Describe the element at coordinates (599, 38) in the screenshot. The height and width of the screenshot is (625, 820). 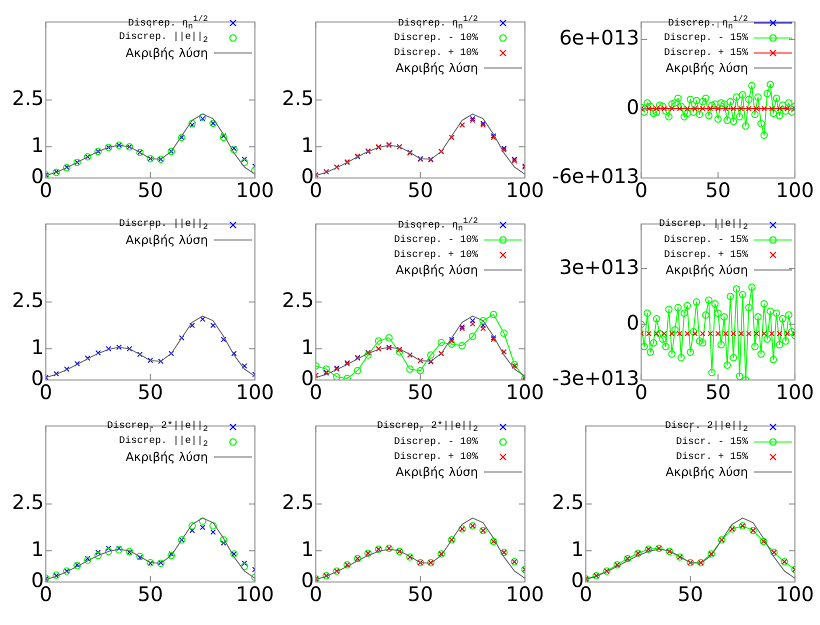
I see `y-tick-label: 6e+013` at that location.